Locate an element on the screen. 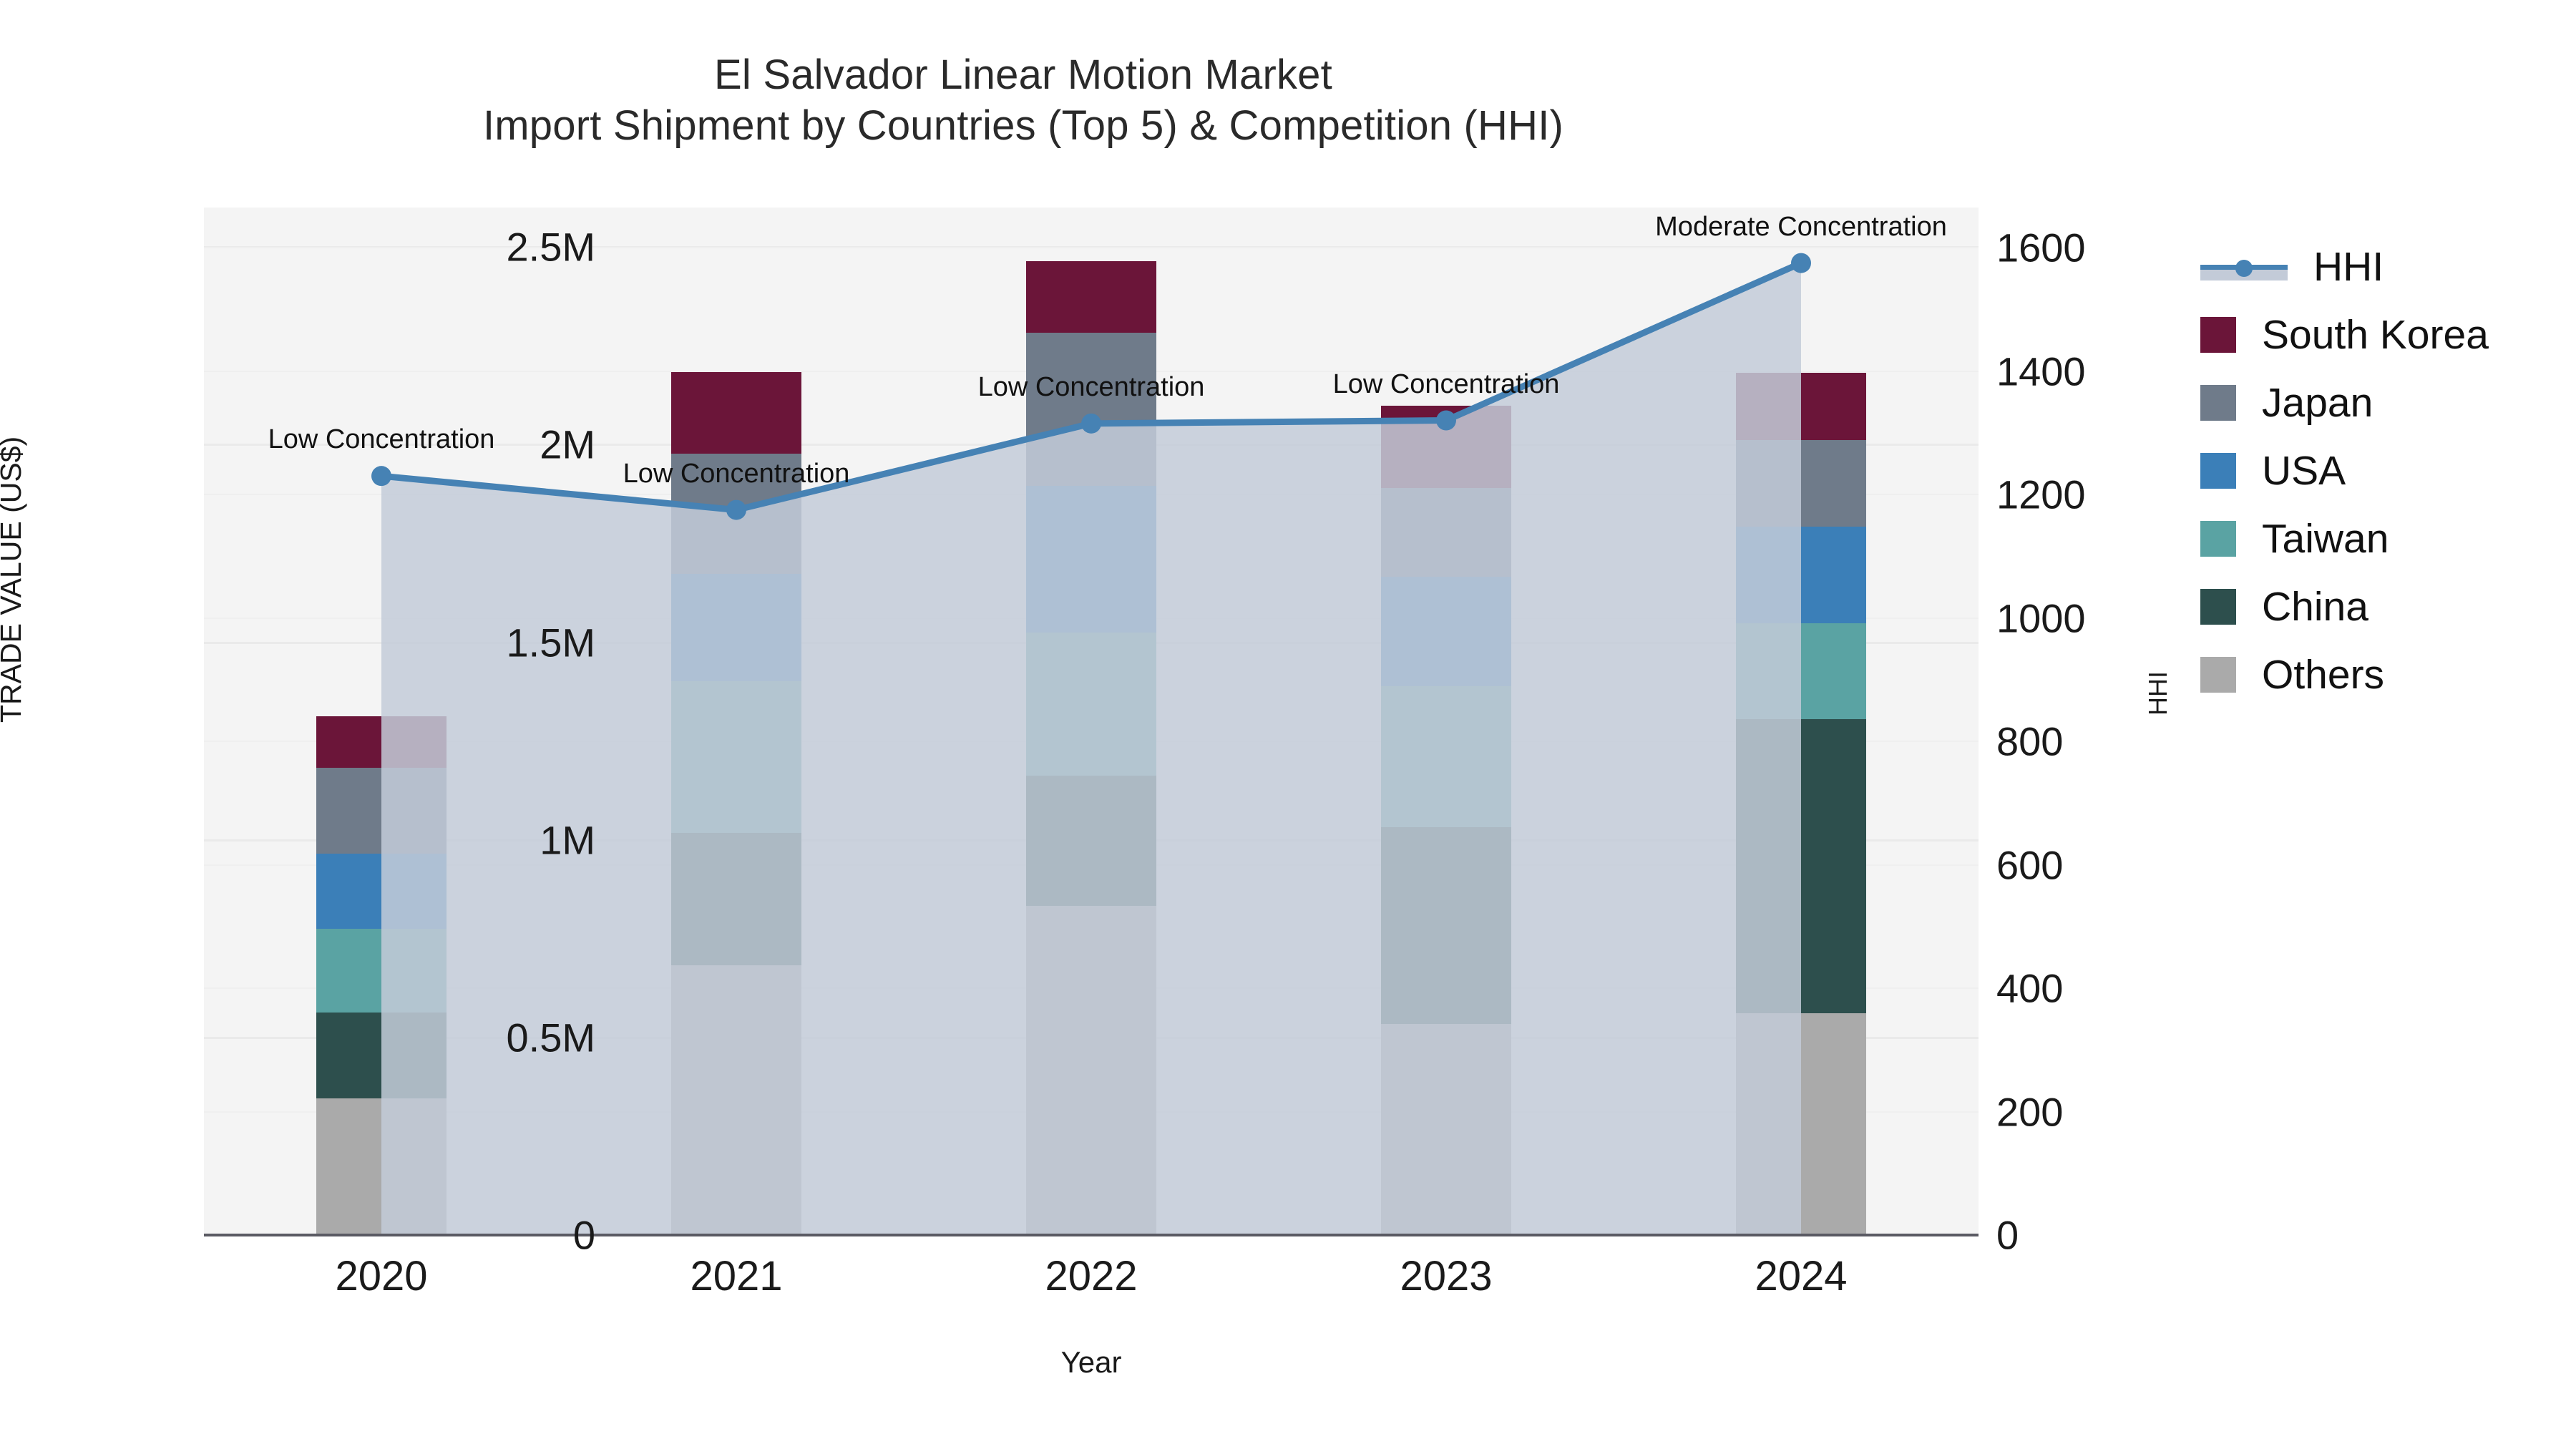 This screenshot has width=2576, height=1449. y-tick-right: 1400 is located at coordinates (2041, 371).